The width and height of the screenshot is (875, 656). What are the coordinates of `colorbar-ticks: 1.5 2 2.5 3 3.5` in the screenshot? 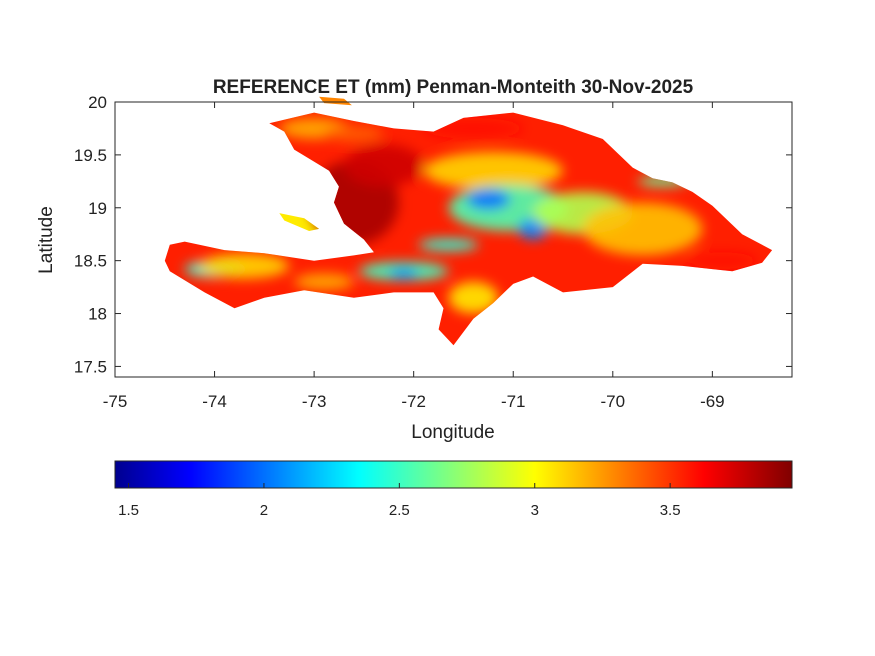 It's located at (399, 501).